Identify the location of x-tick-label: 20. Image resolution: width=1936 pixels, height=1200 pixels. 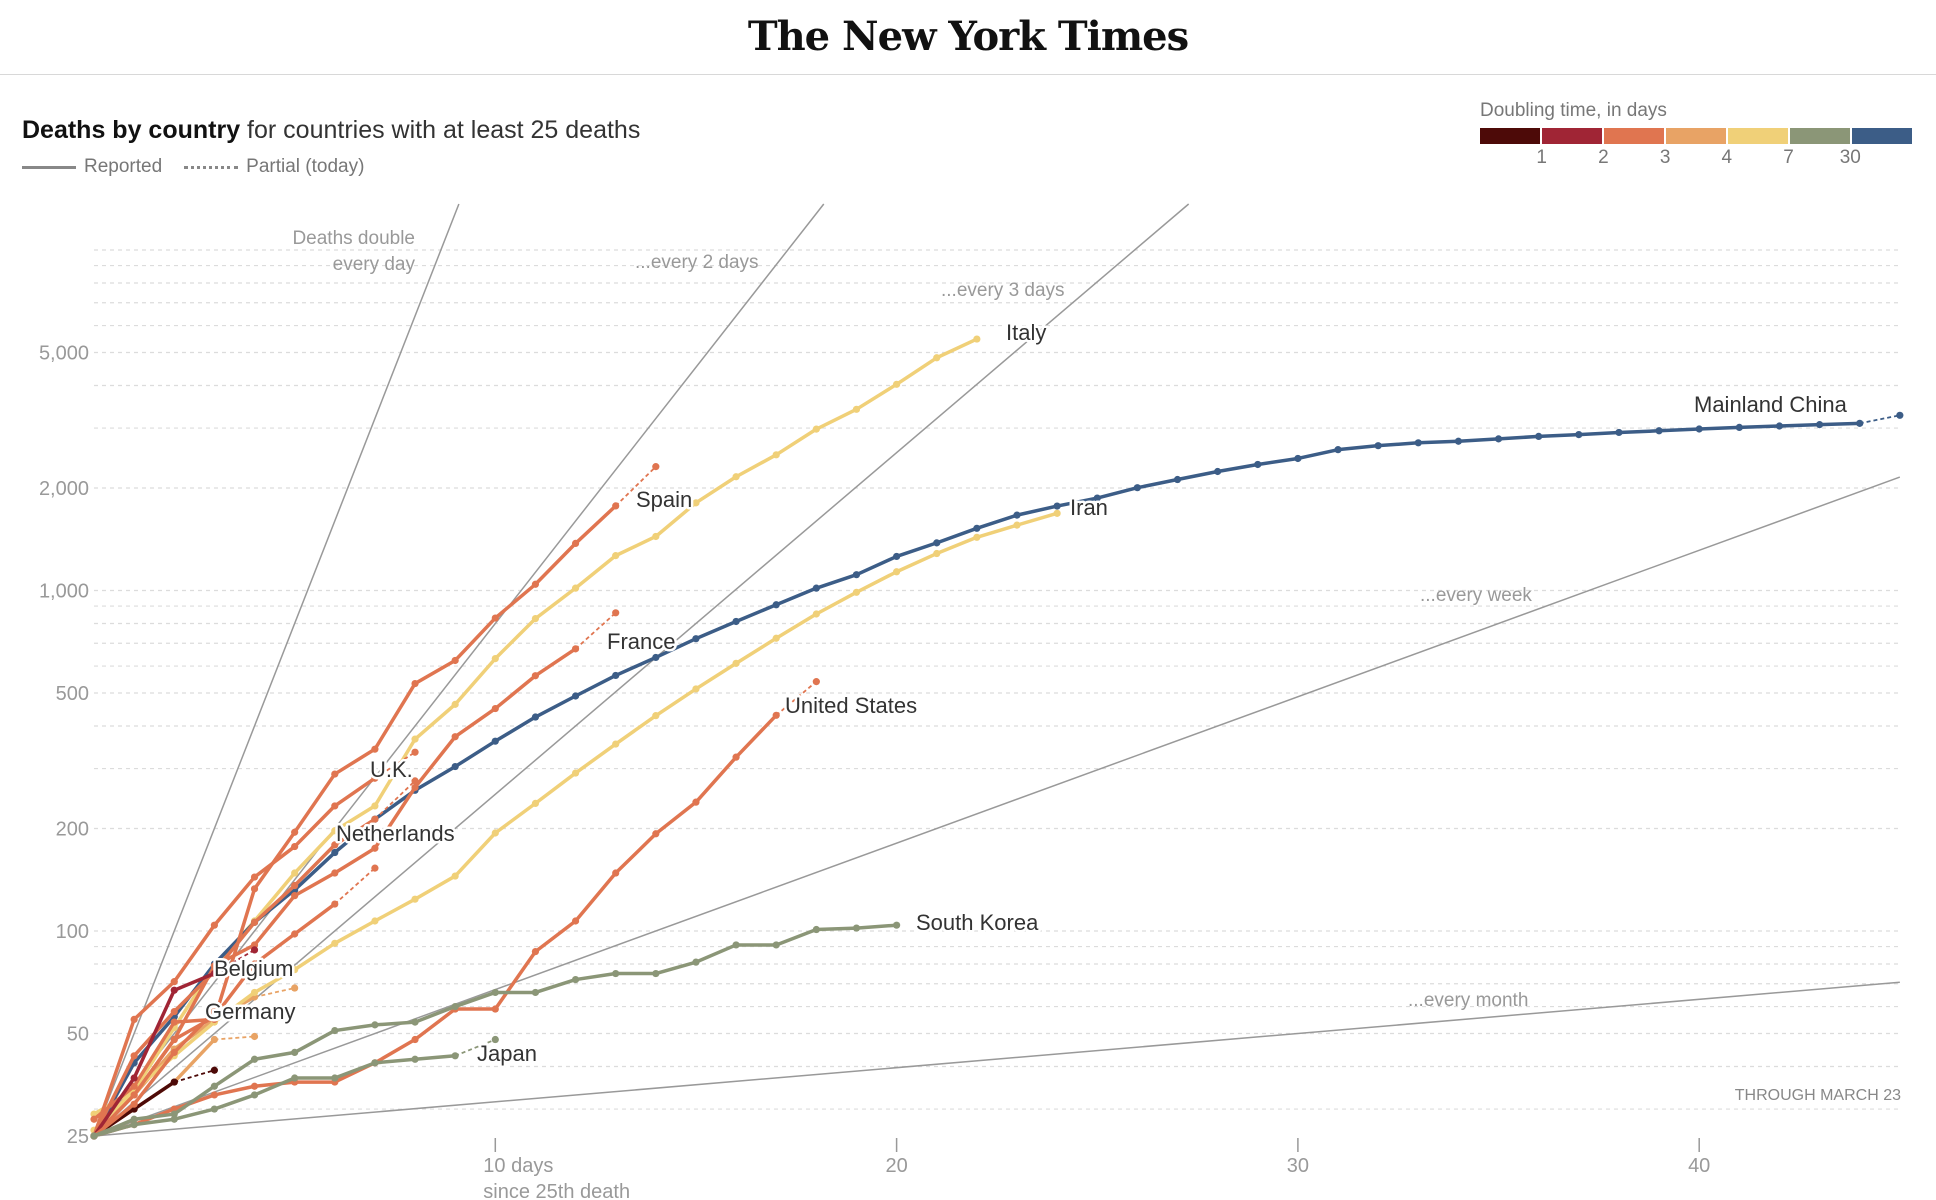
(896, 1166).